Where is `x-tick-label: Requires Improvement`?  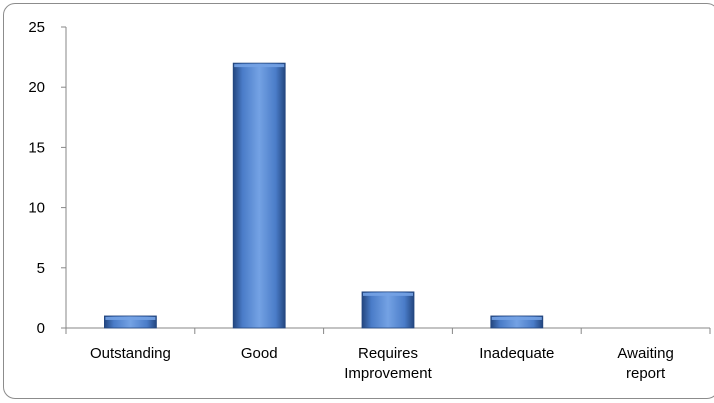
x-tick-label: Requires Improvement is located at coordinates (388, 363).